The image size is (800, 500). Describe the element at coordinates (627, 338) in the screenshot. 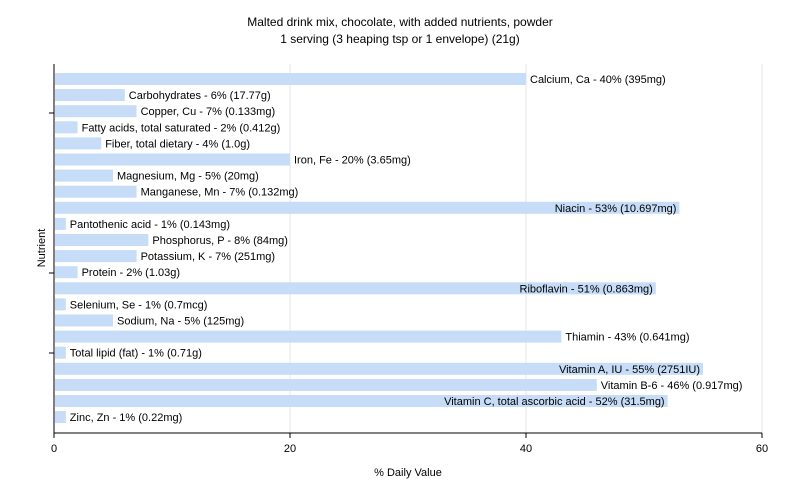

I see `data-label: Thiamin - 43% (0.641mg)` at that location.